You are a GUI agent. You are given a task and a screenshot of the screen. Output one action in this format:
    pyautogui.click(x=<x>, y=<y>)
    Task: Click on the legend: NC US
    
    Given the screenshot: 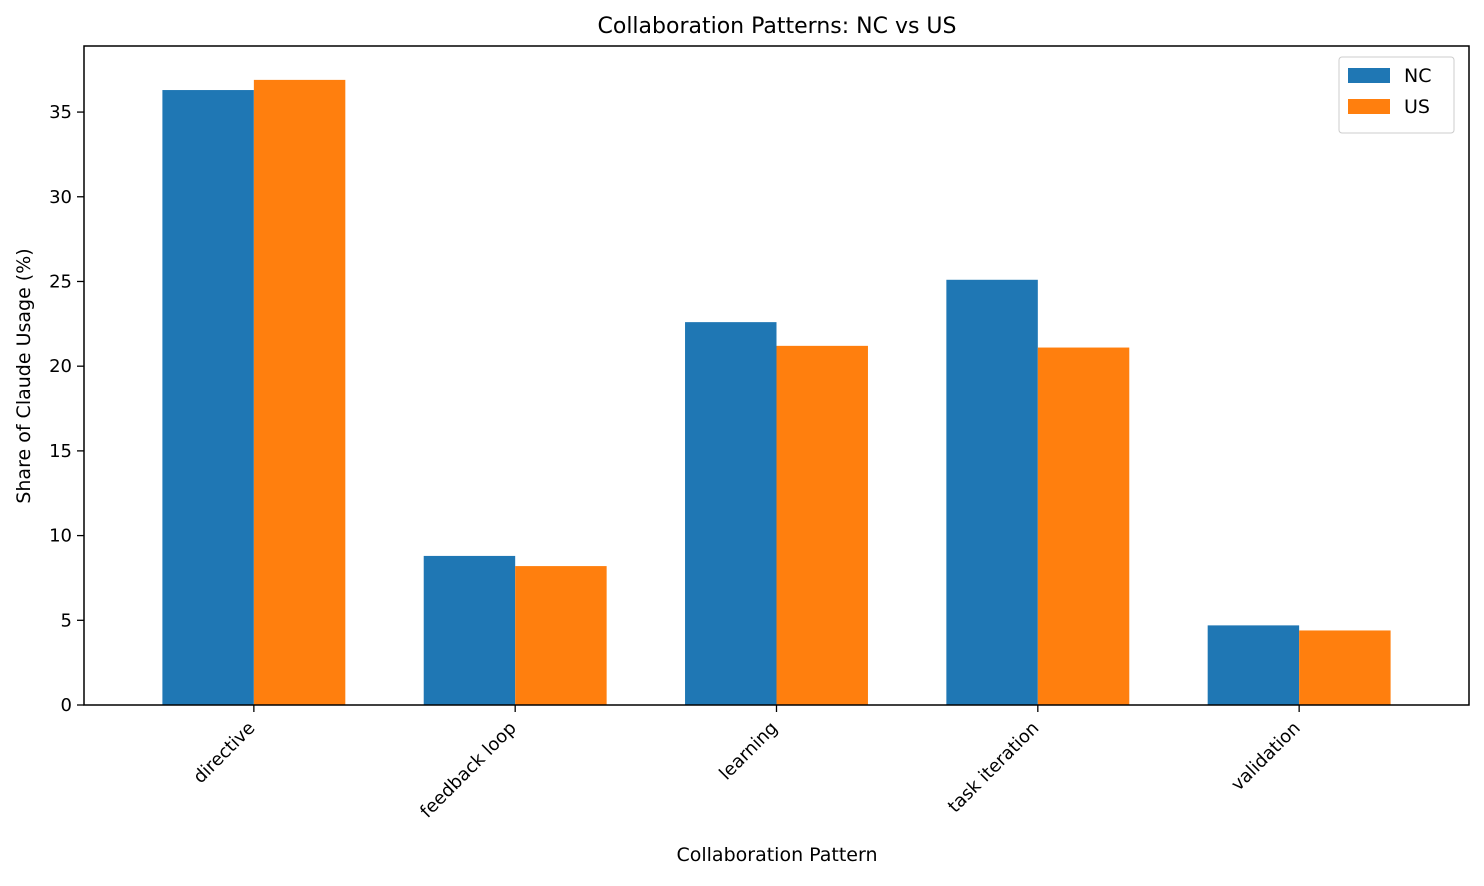 What is the action you would take?
    pyautogui.click(x=1396, y=95)
    